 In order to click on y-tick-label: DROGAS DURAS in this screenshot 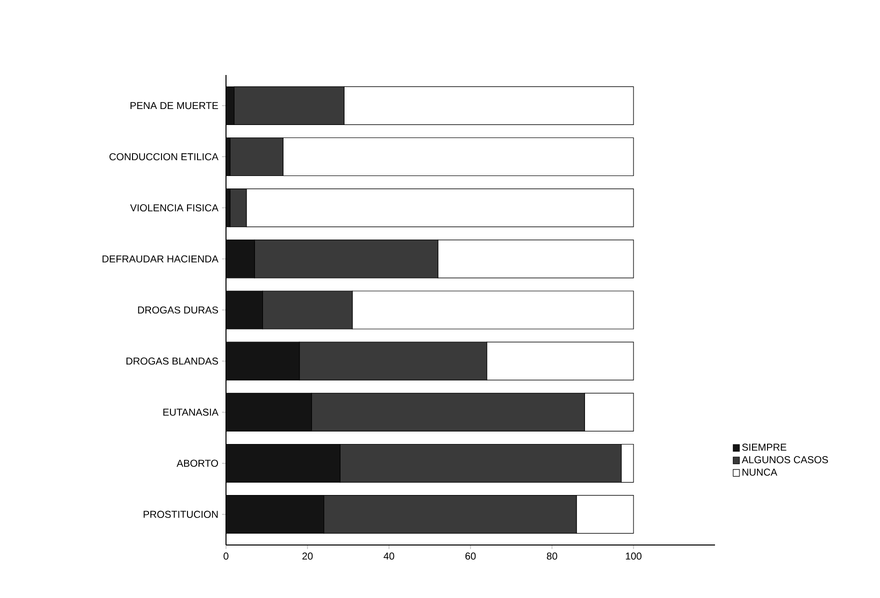, I will do `click(178, 310)`.